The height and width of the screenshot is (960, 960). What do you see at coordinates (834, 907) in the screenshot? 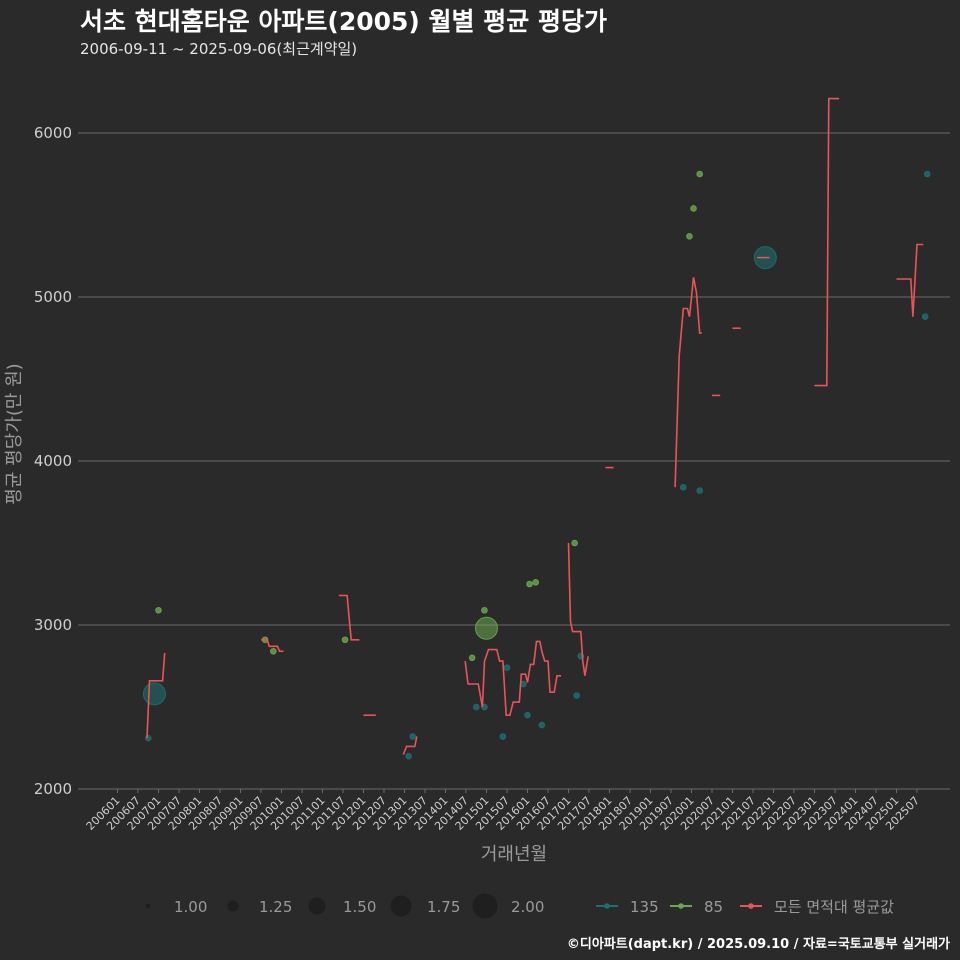
I see `color-legend-label: 모든 면적대 평균값` at bounding box center [834, 907].